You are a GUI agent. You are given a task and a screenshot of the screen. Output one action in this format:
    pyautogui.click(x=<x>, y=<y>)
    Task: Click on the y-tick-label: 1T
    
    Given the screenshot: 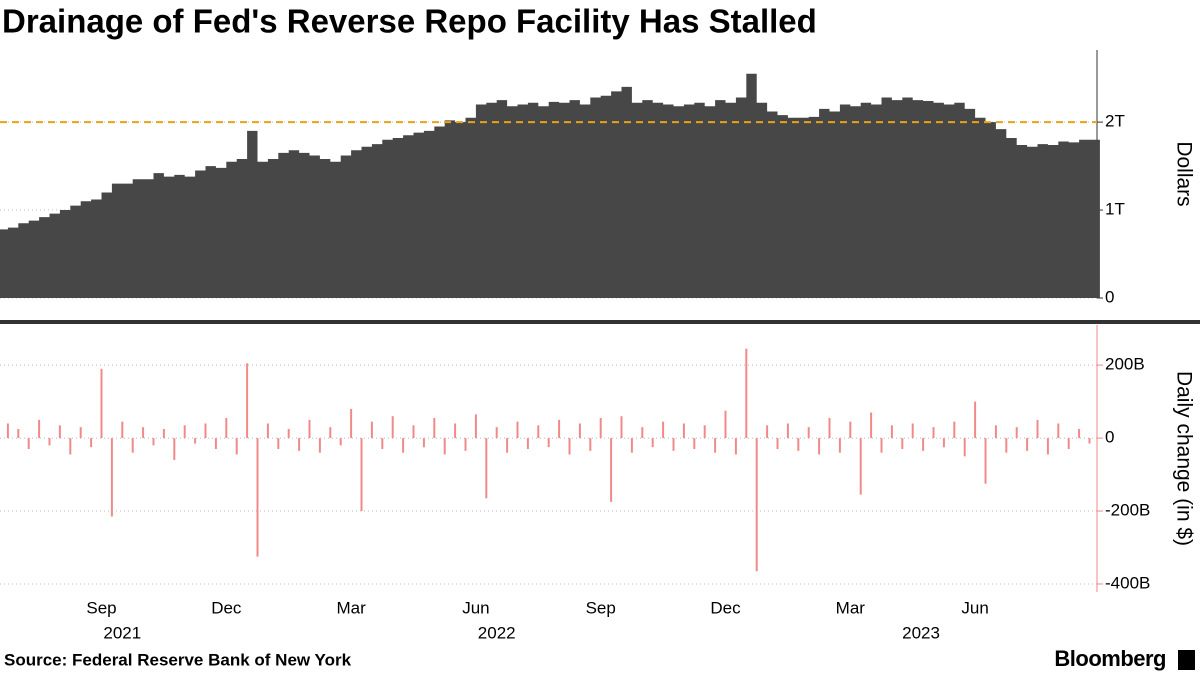 What is the action you would take?
    pyautogui.click(x=1115, y=209)
    